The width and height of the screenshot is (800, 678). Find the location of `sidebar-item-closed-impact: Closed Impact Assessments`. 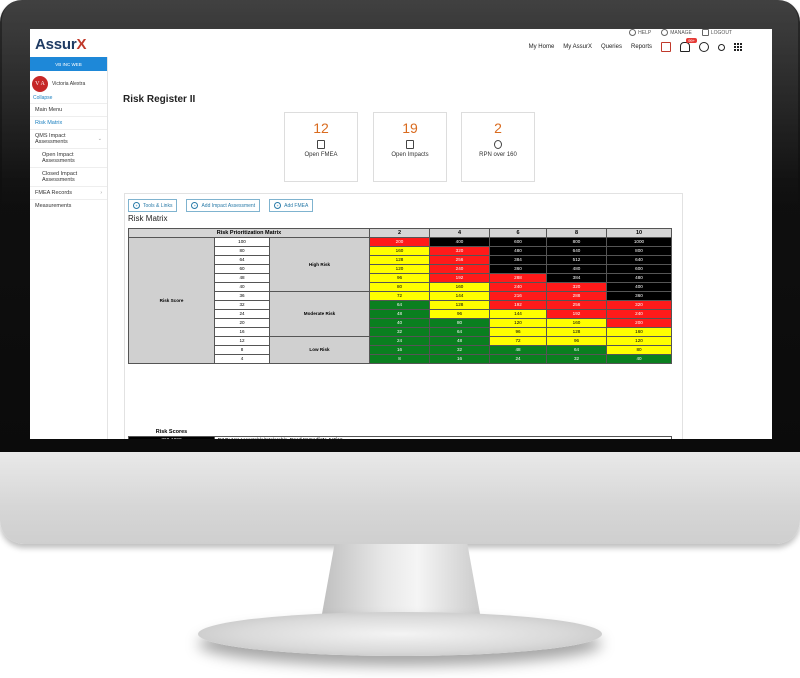

sidebar-item-closed-impact: Closed Impact Assessments is located at coordinates (68, 176).